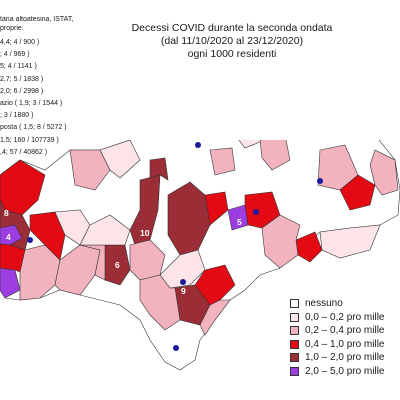 This screenshot has width=400, height=400. I want to click on region-lightpink-east, so click(350, 241).